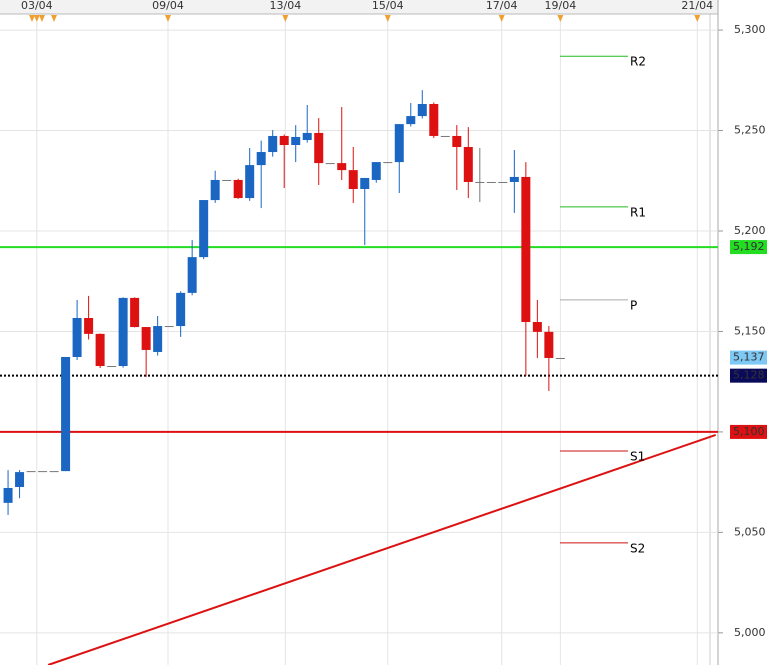 This screenshot has height=665, width=783. I want to click on y-tick-label: 5,300, so click(750, 29).